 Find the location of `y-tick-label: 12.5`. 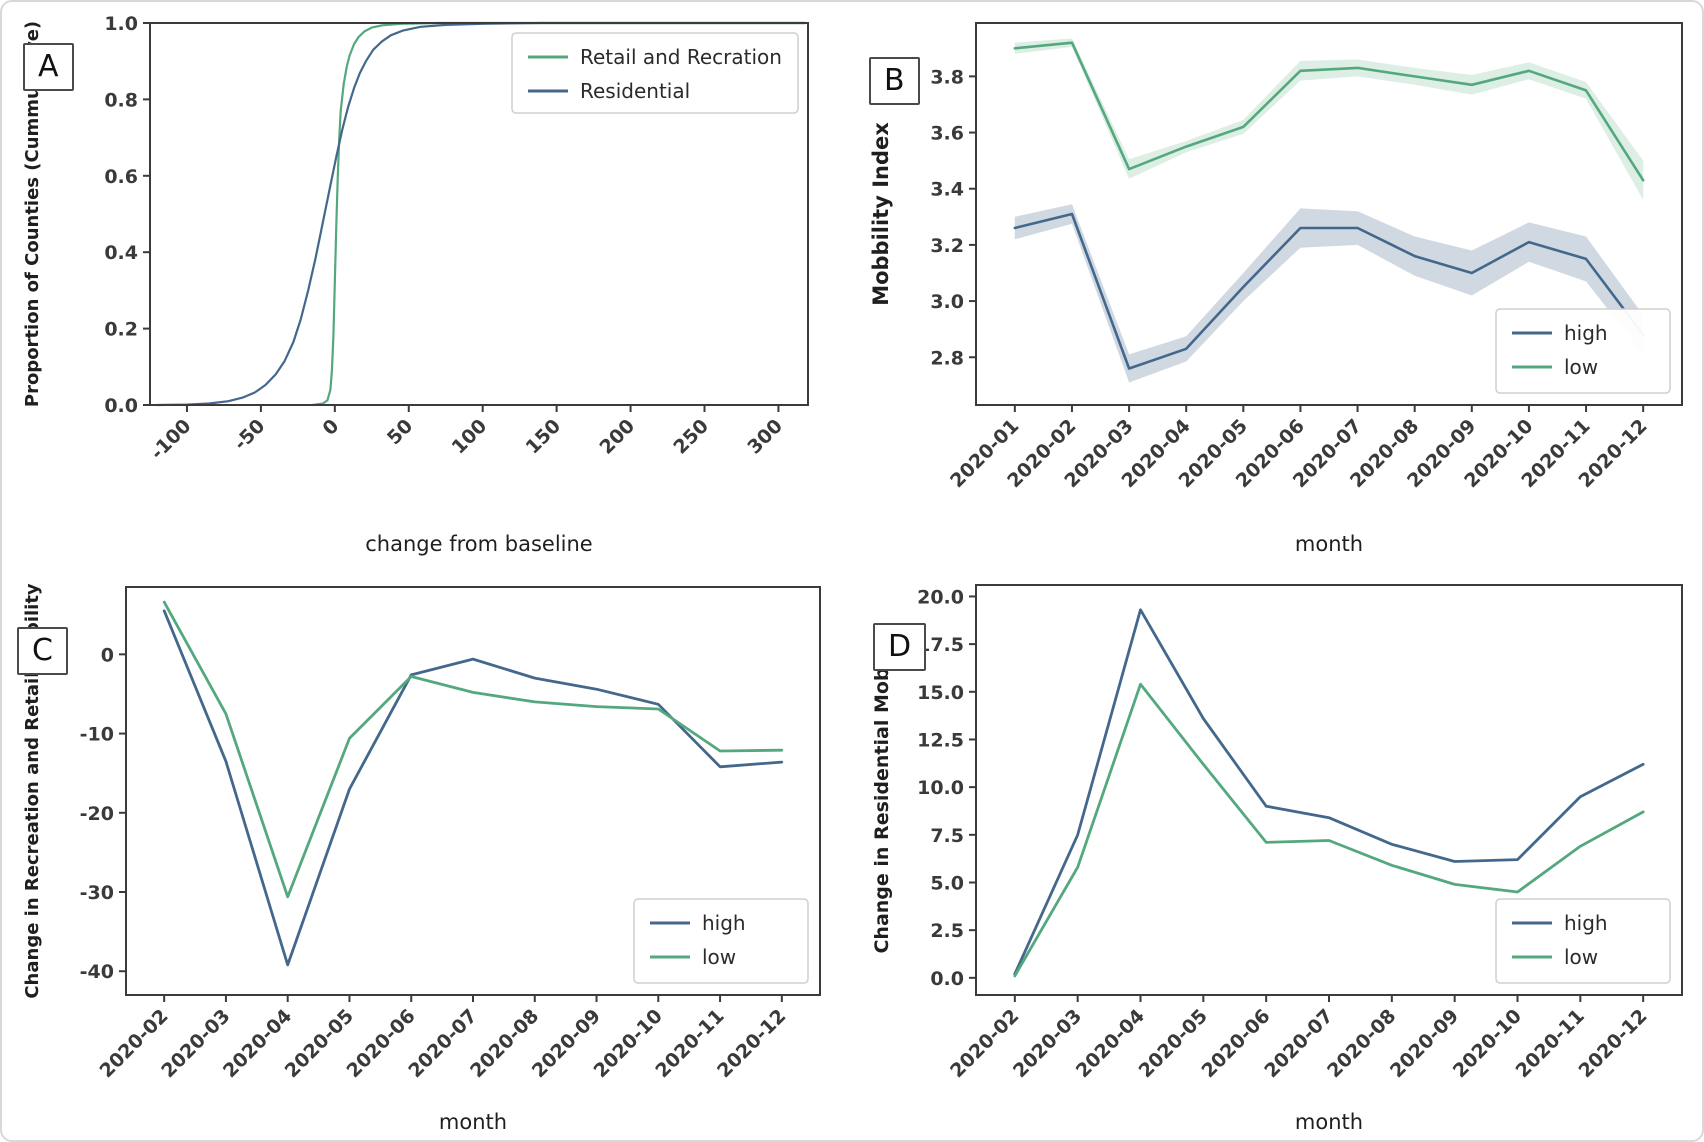

y-tick-label: 12.5 is located at coordinates (940, 740).